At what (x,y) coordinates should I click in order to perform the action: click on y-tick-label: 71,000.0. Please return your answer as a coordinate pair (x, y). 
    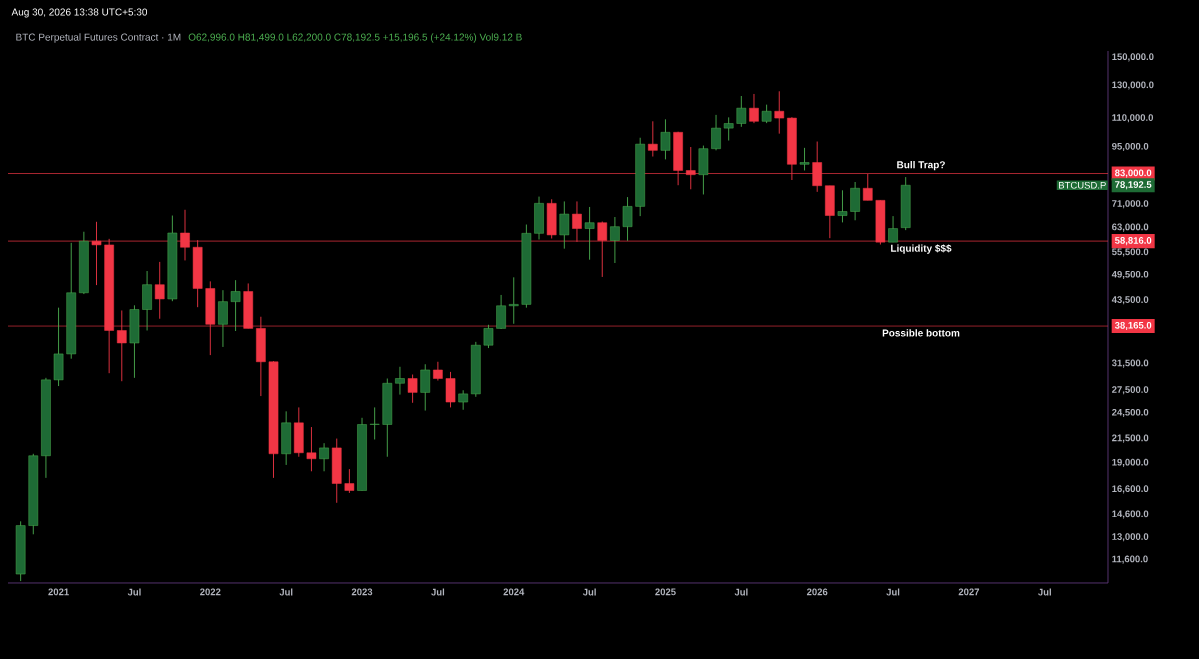
    Looking at the image, I should click on (1130, 204).